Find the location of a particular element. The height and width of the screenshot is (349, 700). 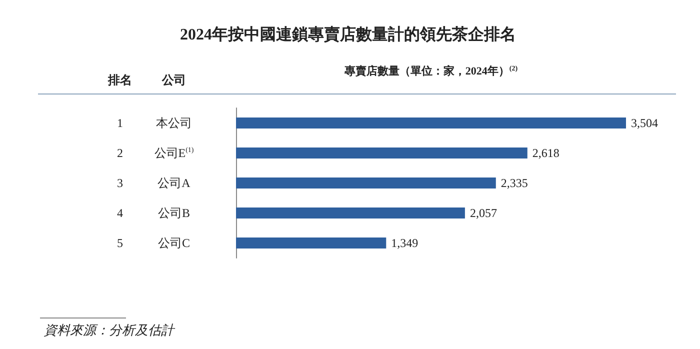

data-label: 2,057 is located at coordinates (483, 213).